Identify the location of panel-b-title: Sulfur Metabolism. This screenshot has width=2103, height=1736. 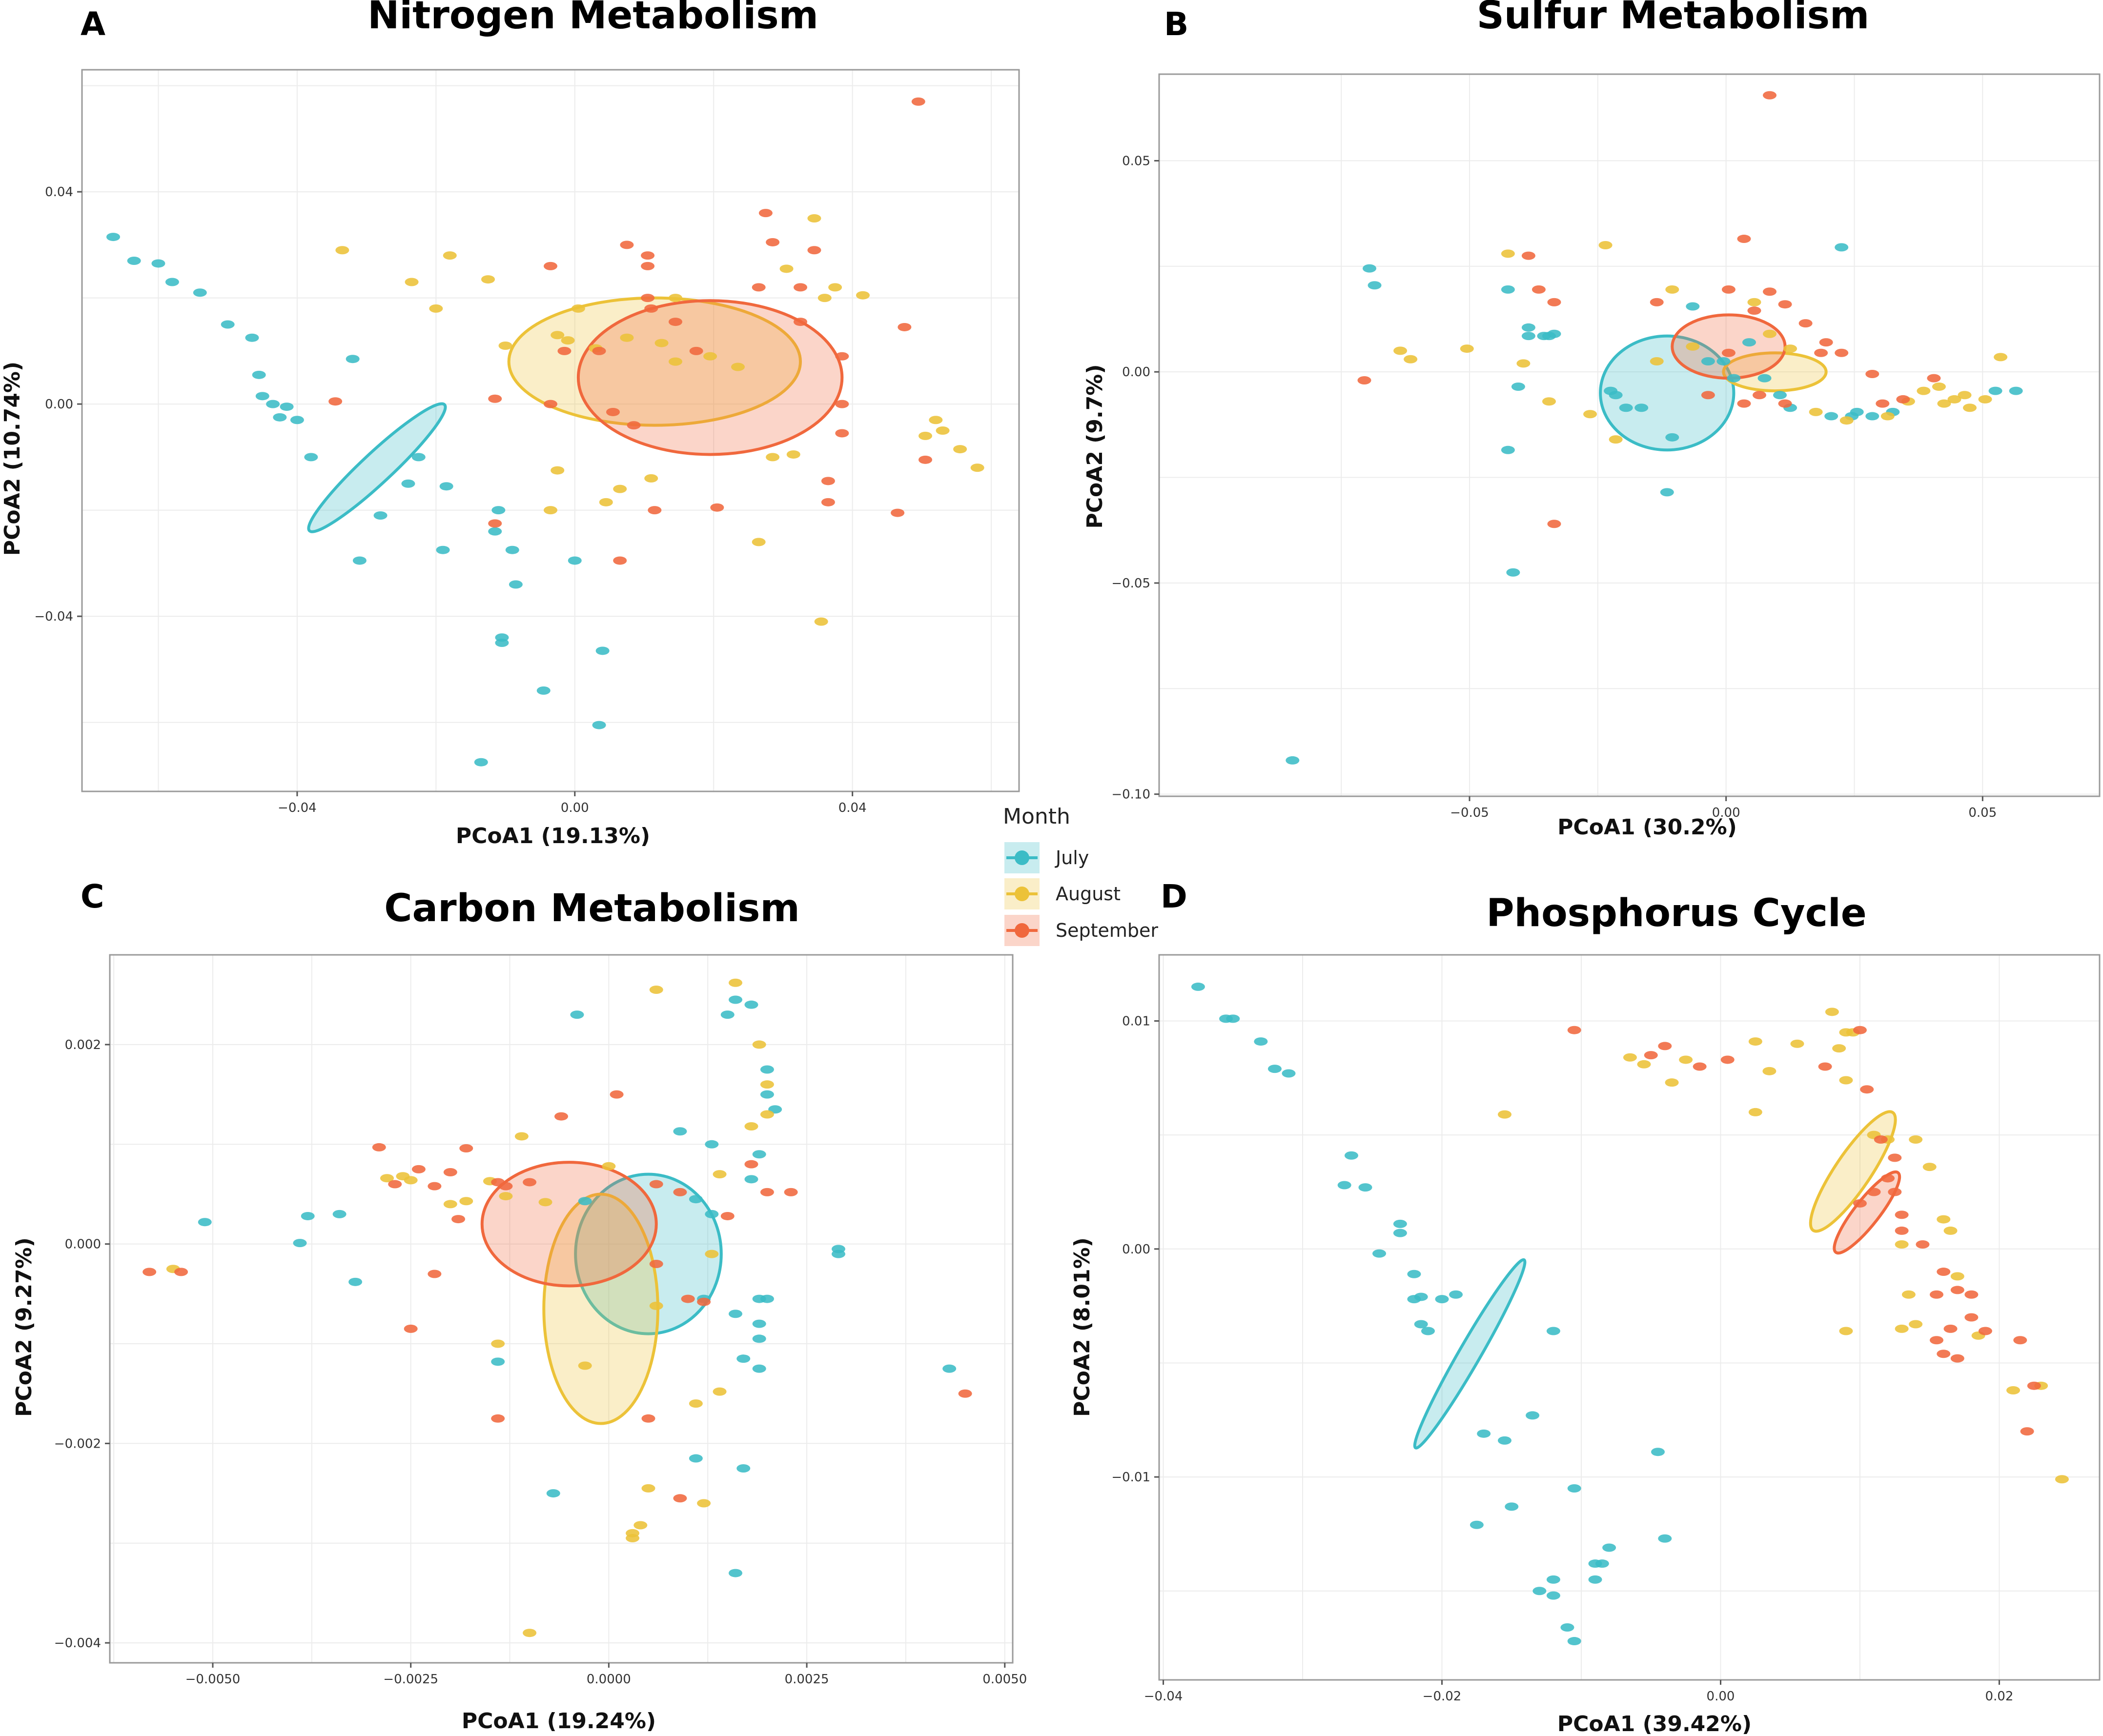
(1673, 19).